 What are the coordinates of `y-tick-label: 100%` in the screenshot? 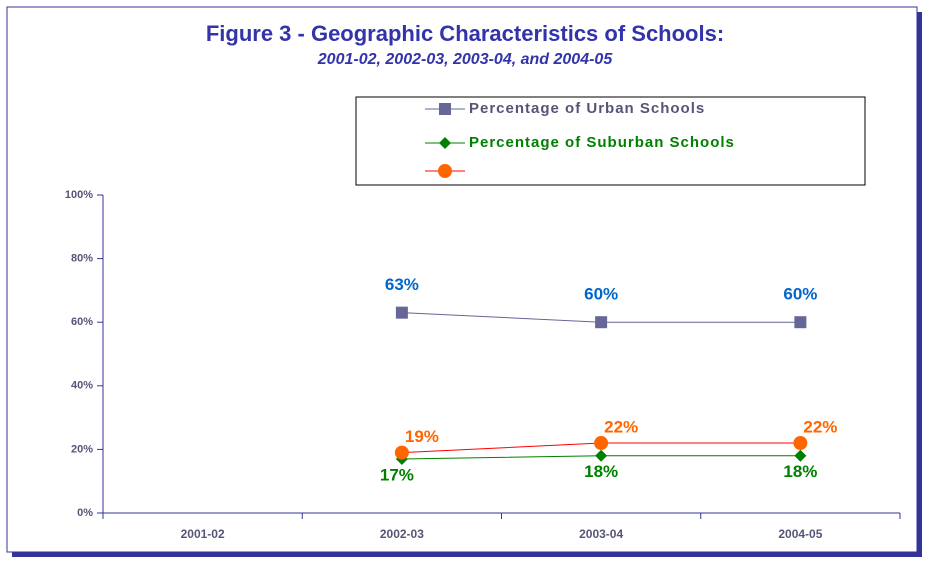 It's located at (79, 195).